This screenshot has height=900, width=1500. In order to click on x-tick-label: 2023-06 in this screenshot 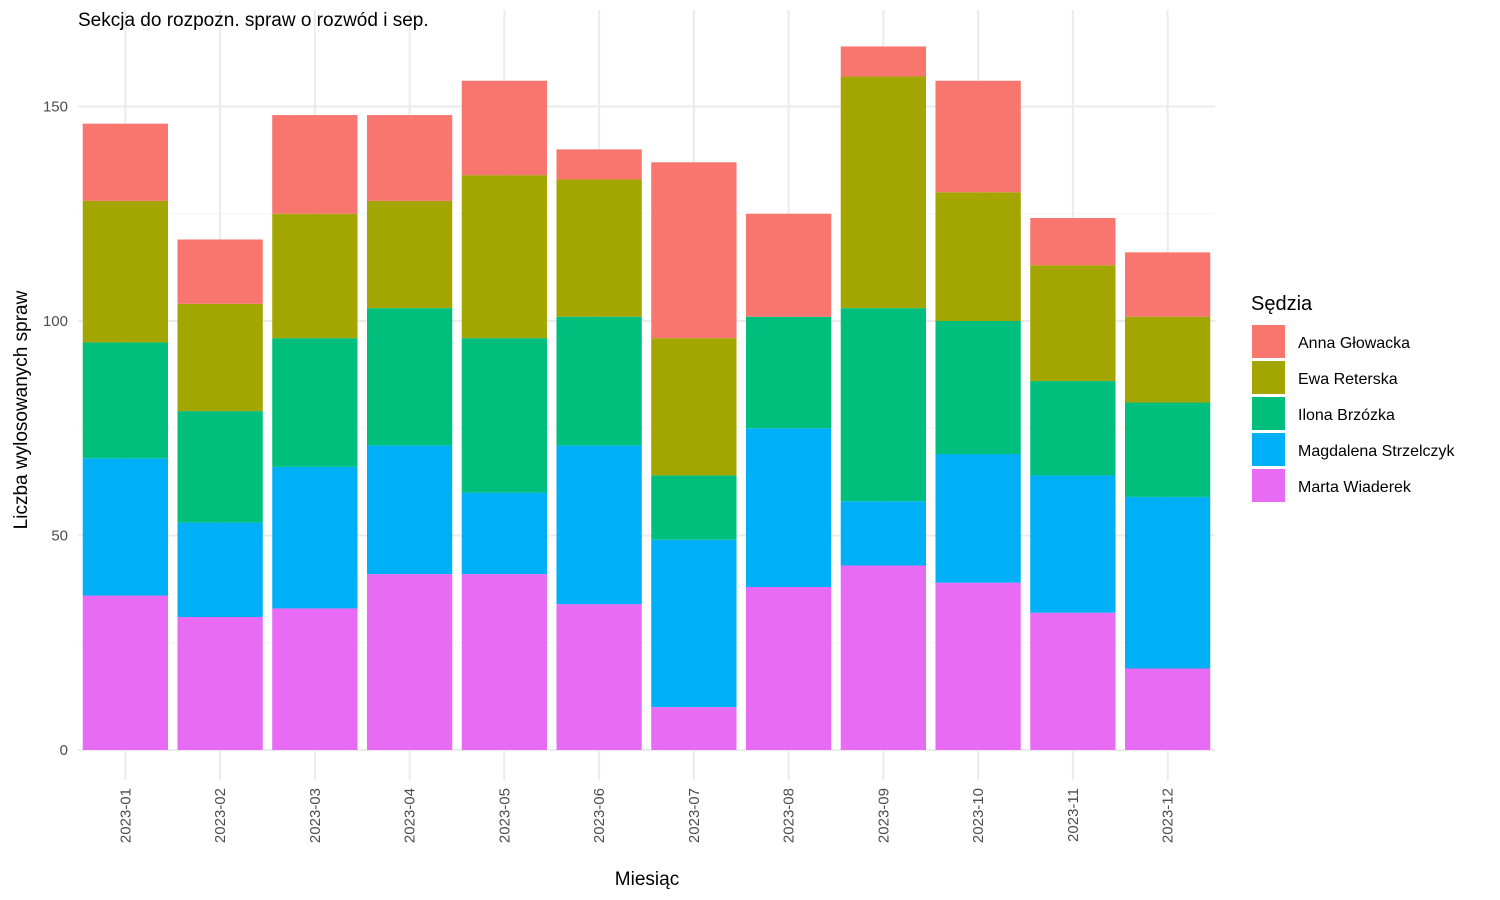, I will do `click(599, 815)`.